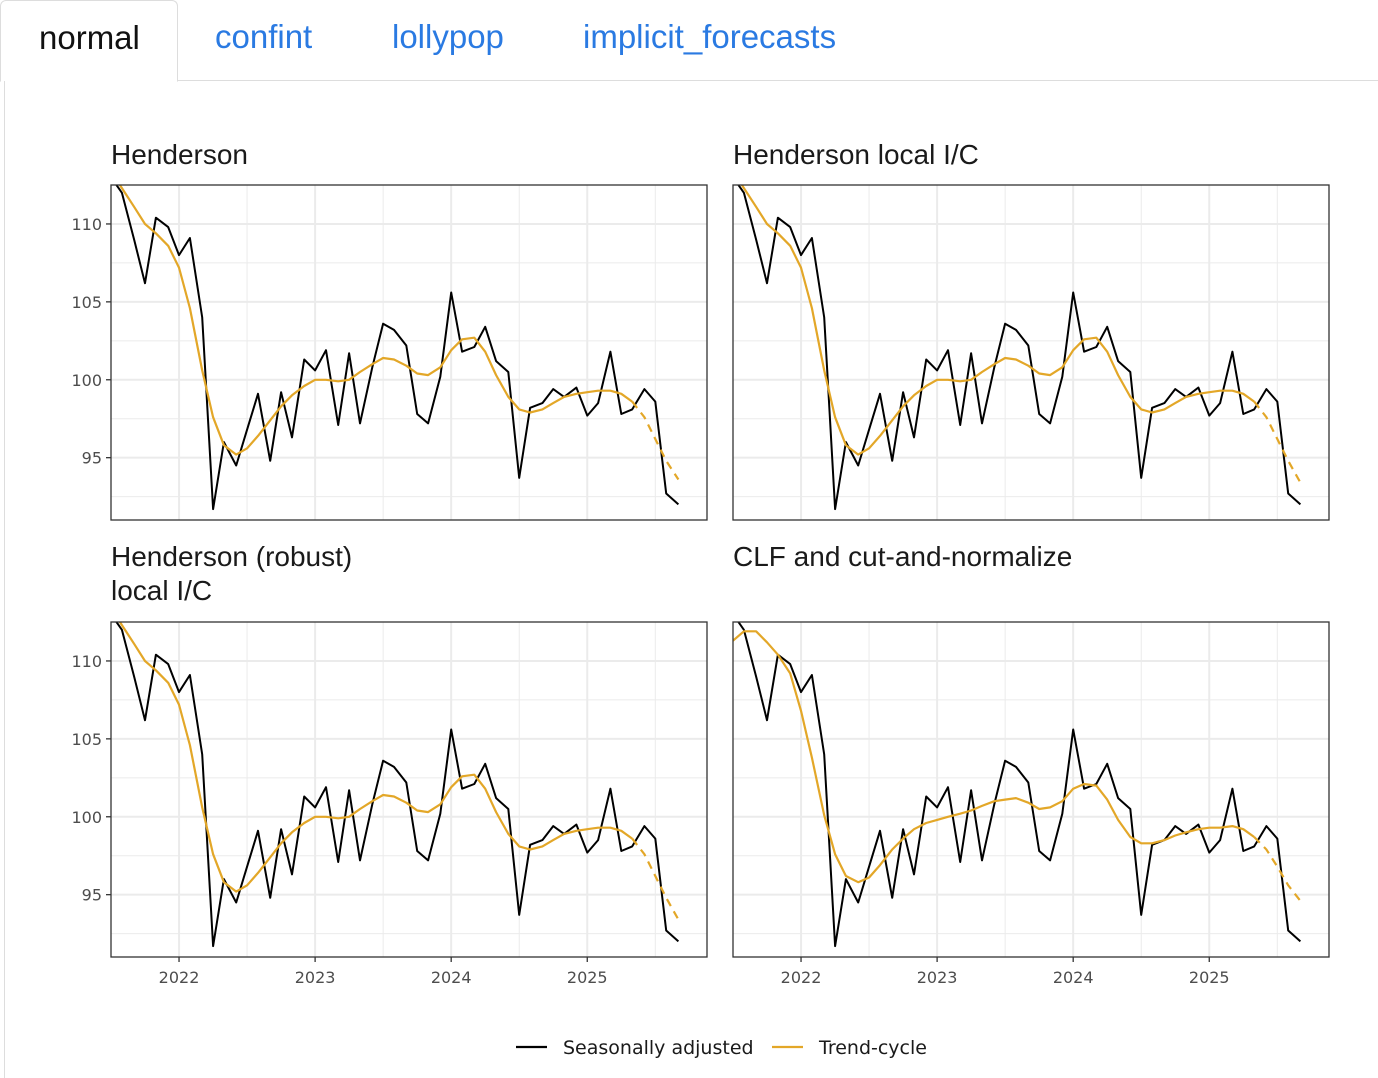 This screenshot has width=1378, height=1078. Describe the element at coordinates (231, 556) in the screenshot. I see `panel-title: Henderson (robust)` at that location.